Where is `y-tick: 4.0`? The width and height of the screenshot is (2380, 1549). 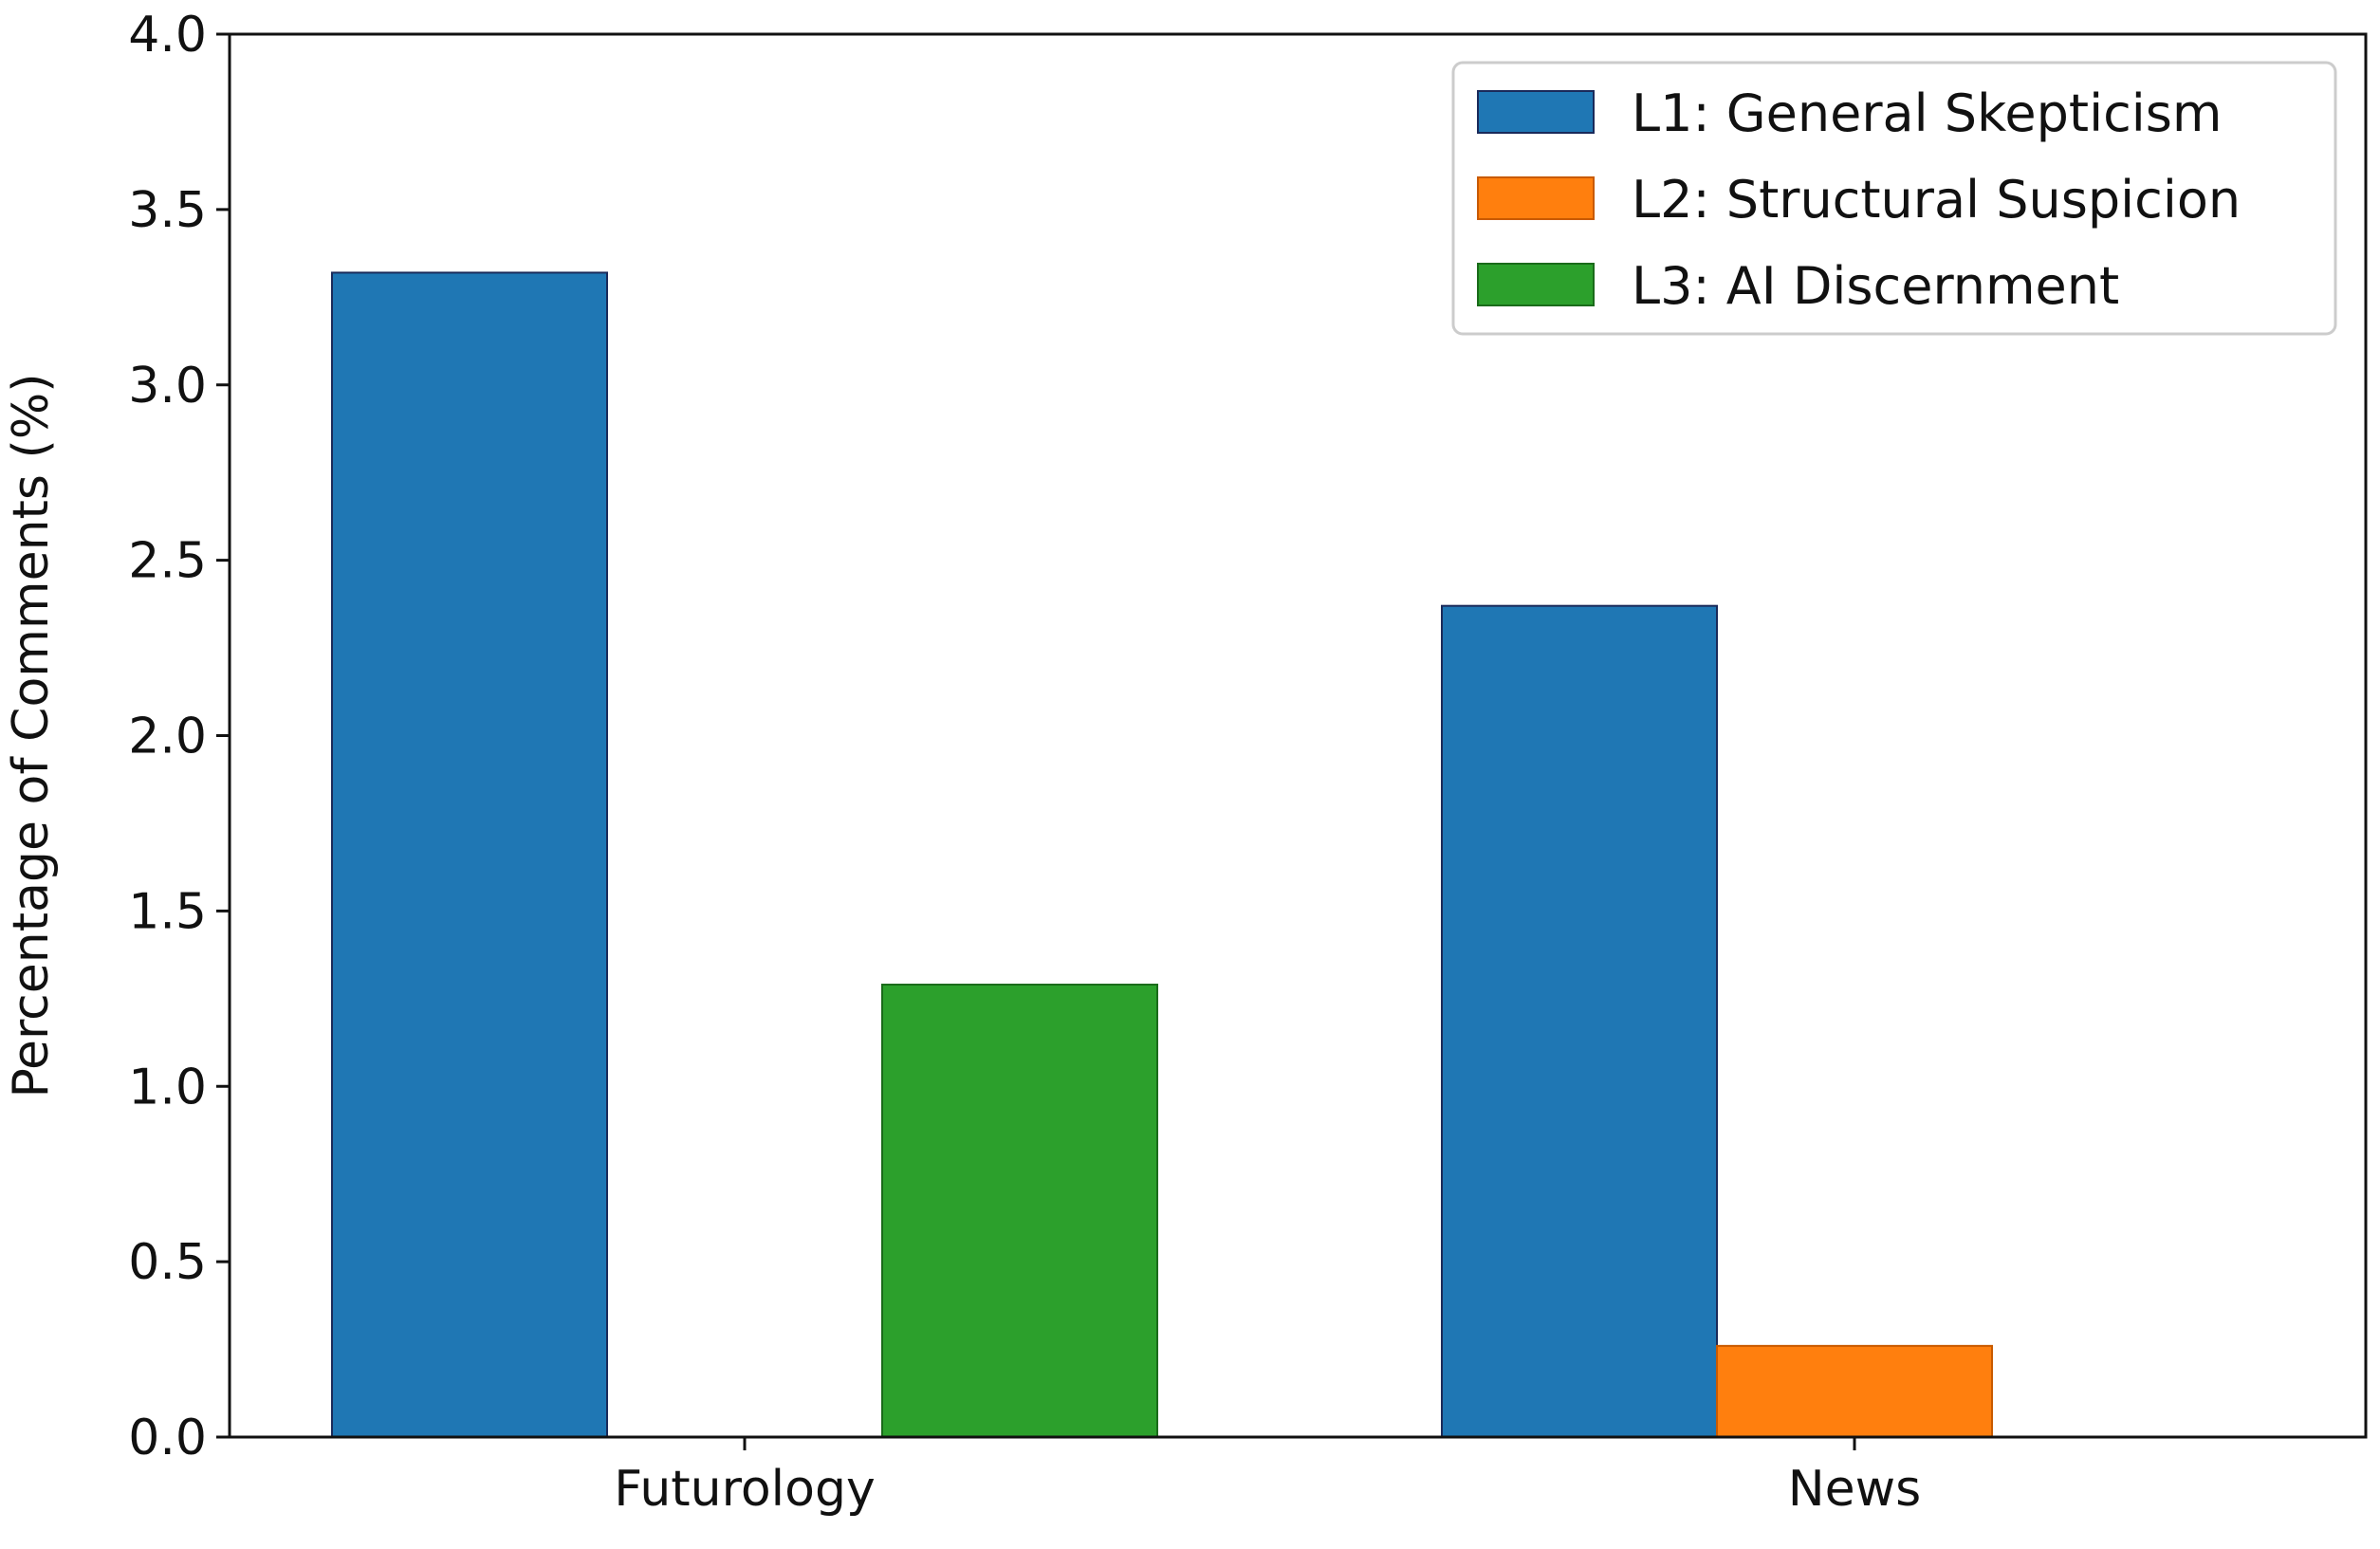 y-tick: 4.0 is located at coordinates (179, 35).